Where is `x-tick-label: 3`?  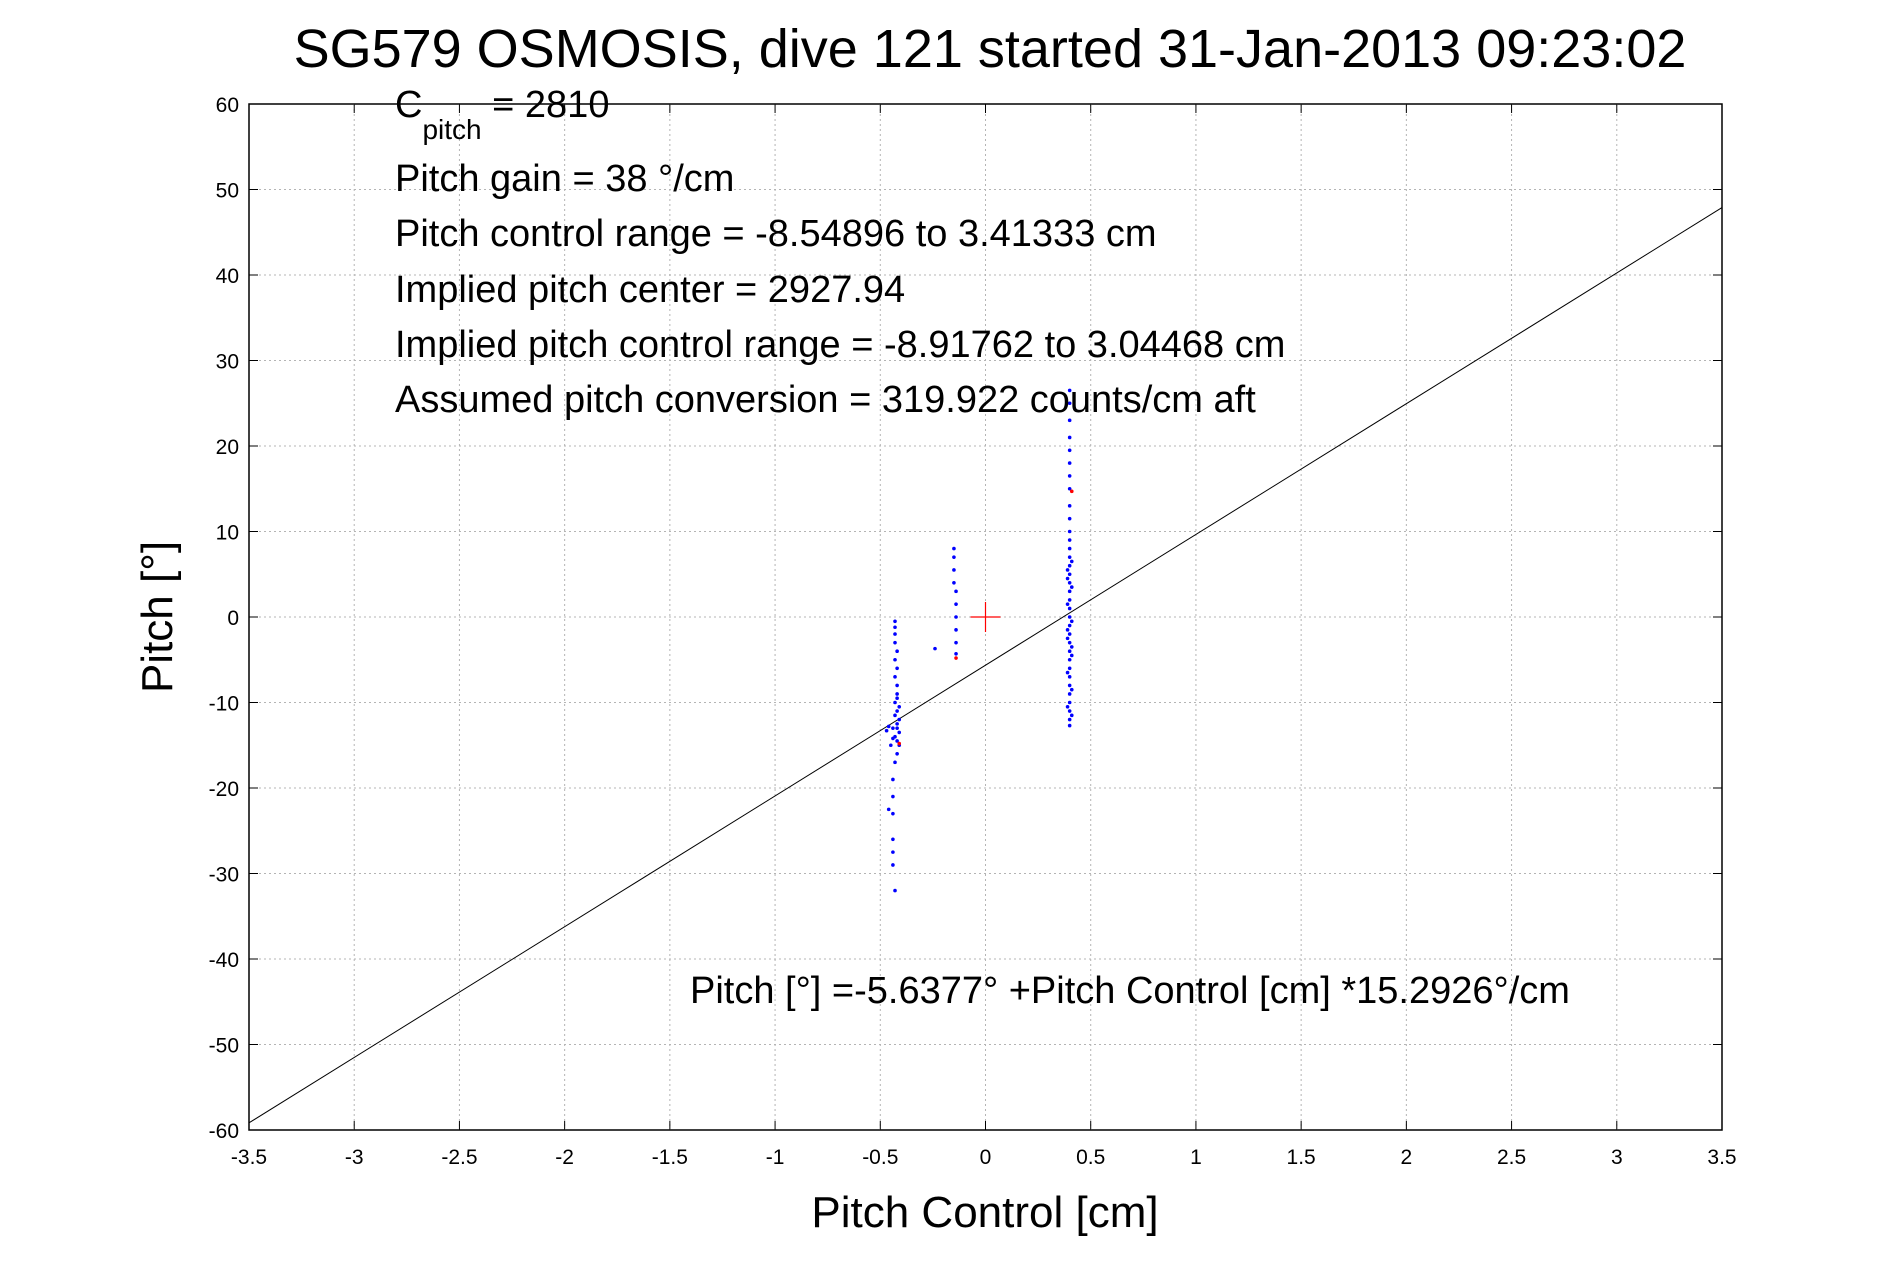 x-tick-label: 3 is located at coordinates (1617, 1157).